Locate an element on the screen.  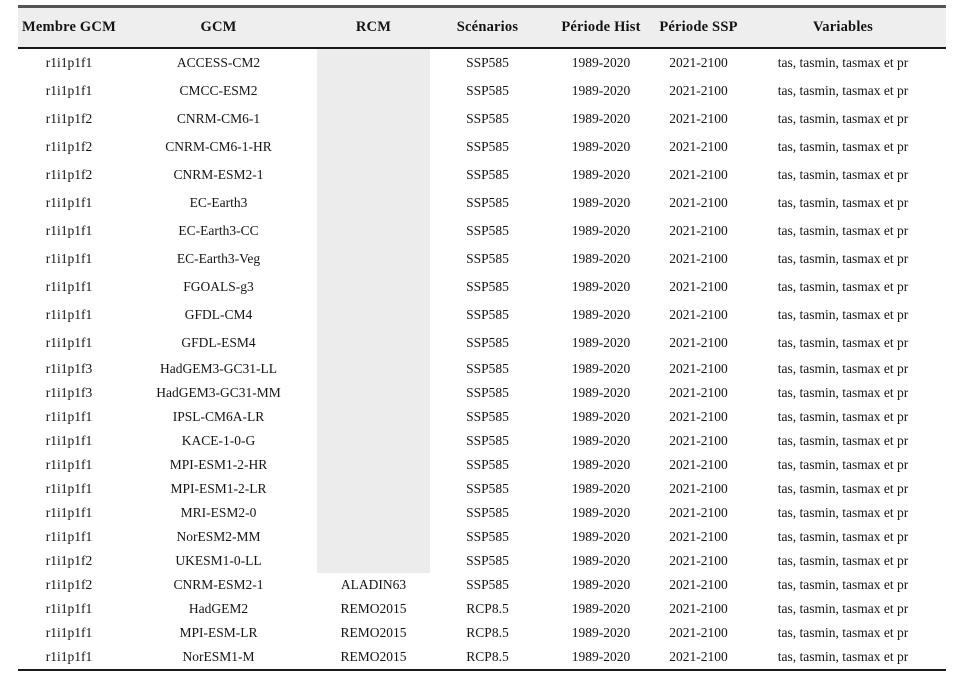
column-header-rcm: RCM is located at coordinates (373, 27).